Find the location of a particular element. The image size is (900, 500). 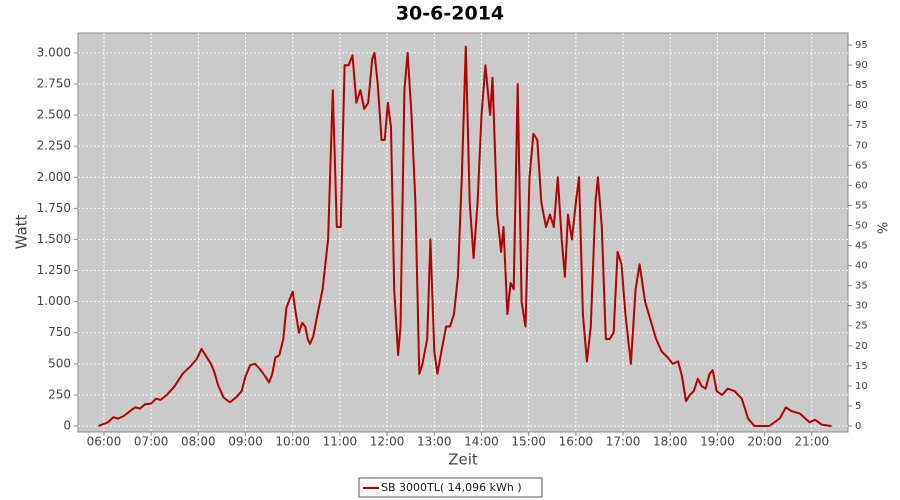

x-tick-label: 10:00 is located at coordinates (292, 442).